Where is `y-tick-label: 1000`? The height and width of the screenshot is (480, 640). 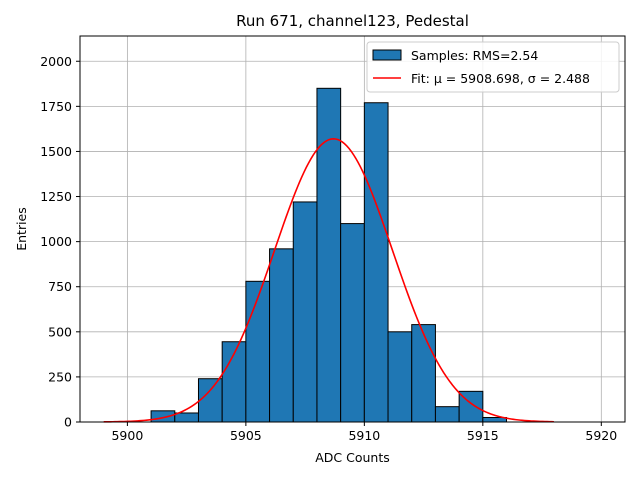 y-tick-label: 1000 is located at coordinates (56, 241).